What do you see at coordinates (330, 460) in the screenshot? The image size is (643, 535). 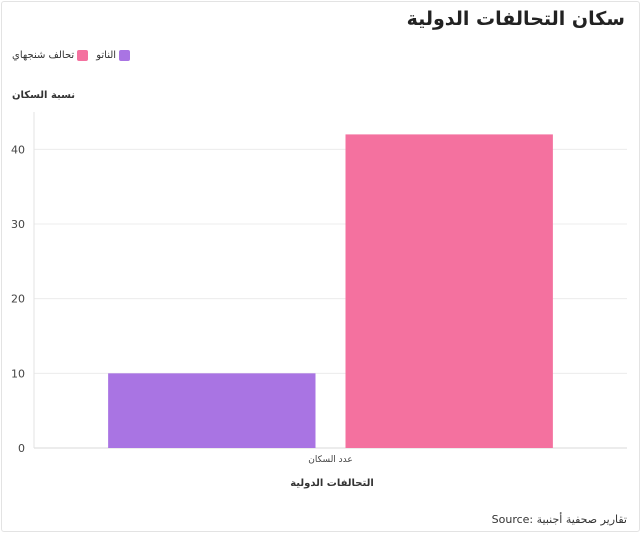 I see `x-tick-label: عدد السكان` at bounding box center [330, 460].